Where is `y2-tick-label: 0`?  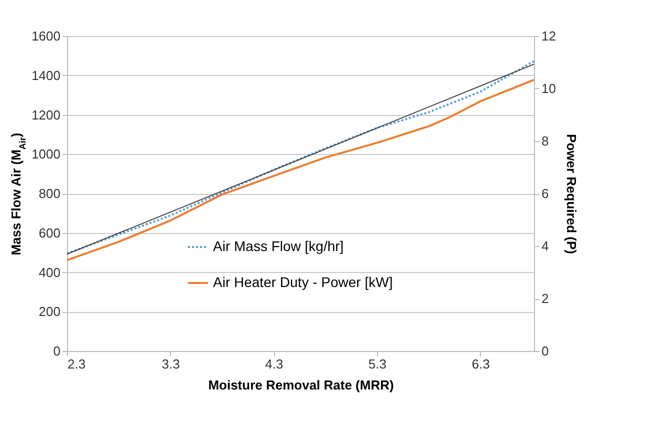 y2-tick-label: 0 is located at coordinates (545, 351).